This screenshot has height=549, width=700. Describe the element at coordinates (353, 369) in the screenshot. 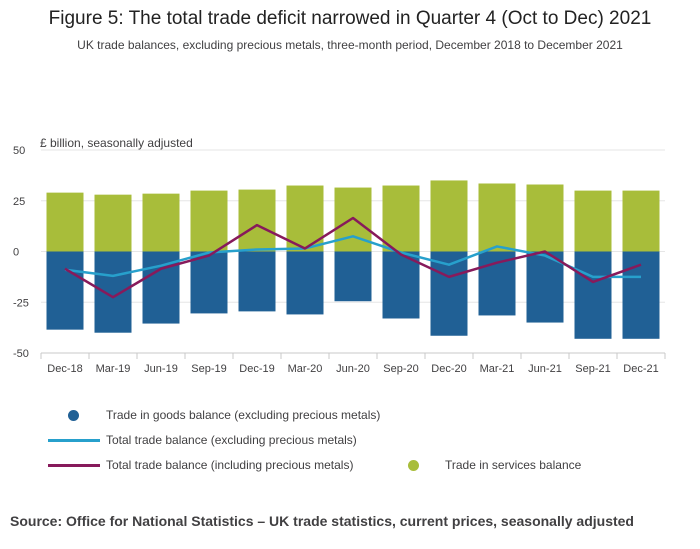

I see `x-tick-label: Jun-20` at that location.